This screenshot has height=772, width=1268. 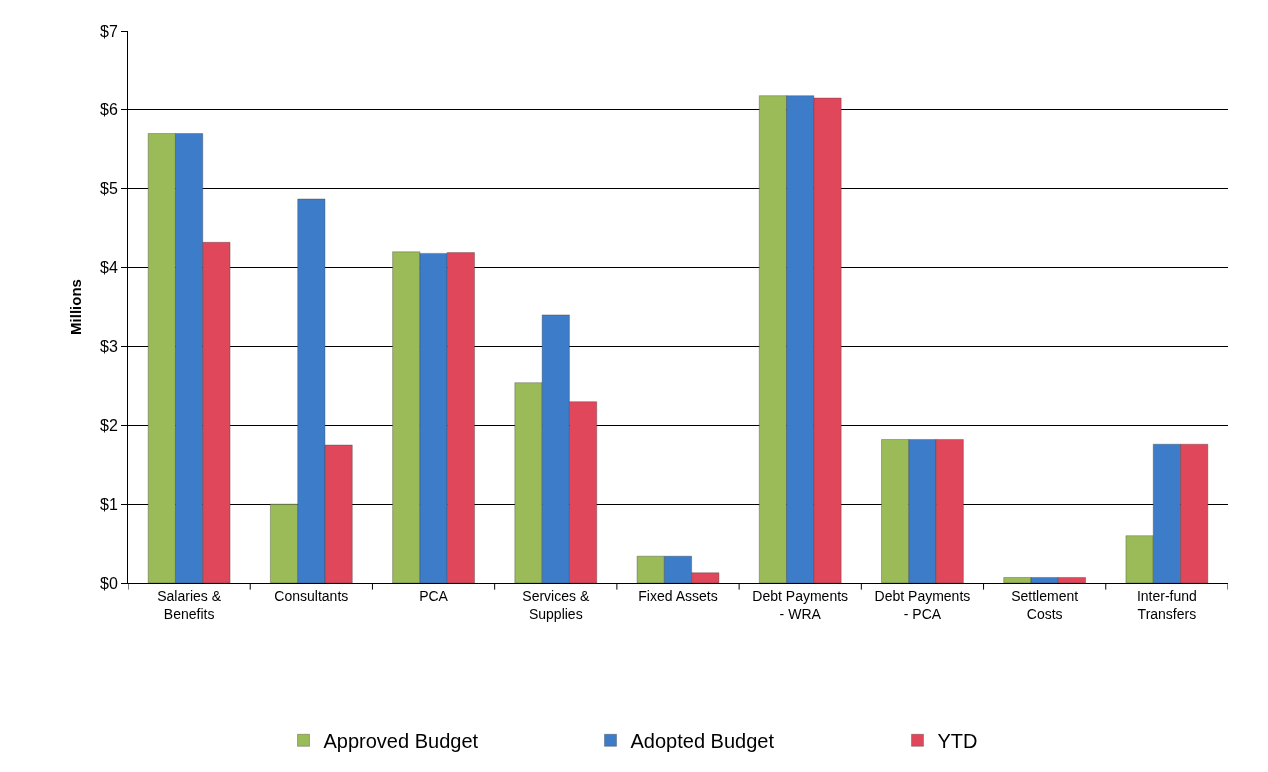 What do you see at coordinates (109, 189) in the screenshot?
I see `y-tick-label: $5` at bounding box center [109, 189].